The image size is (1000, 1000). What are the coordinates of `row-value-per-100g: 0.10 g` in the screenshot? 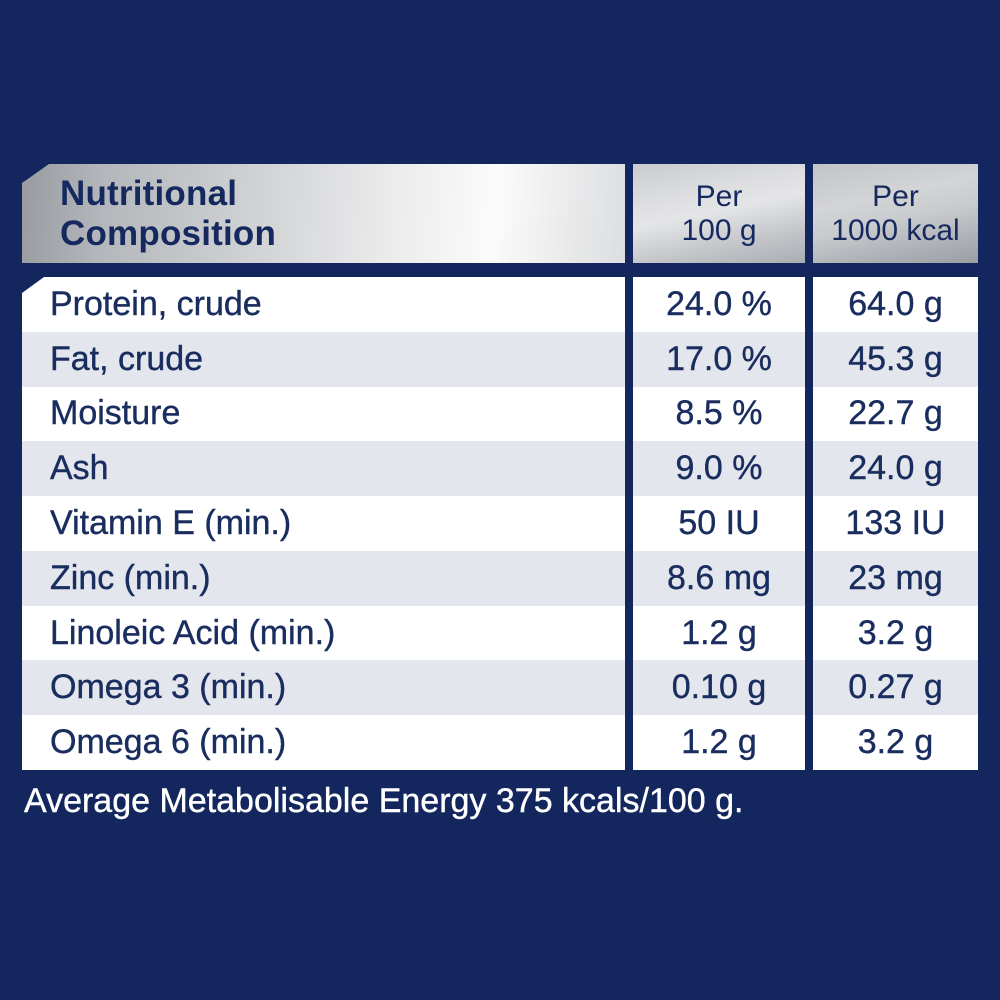 It's located at (719, 688).